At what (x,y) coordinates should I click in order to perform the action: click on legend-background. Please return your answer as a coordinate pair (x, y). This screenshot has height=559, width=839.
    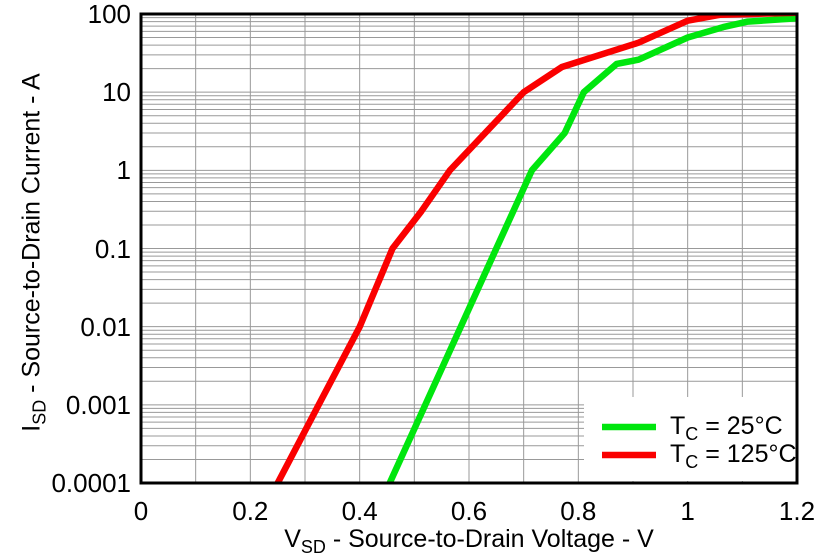
    Looking at the image, I should click on (690, 439).